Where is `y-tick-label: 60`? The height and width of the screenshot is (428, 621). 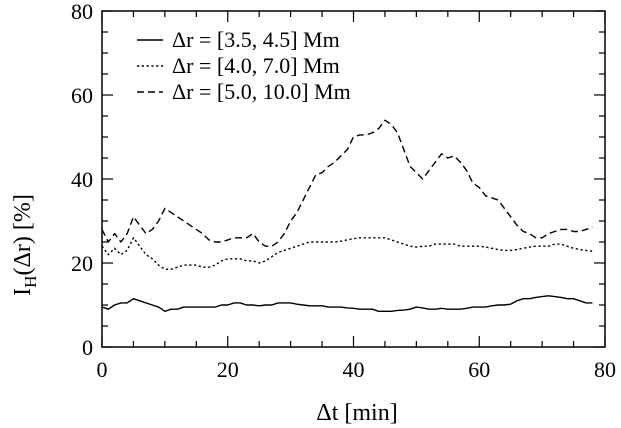 y-tick-label: 60 is located at coordinates (82, 95).